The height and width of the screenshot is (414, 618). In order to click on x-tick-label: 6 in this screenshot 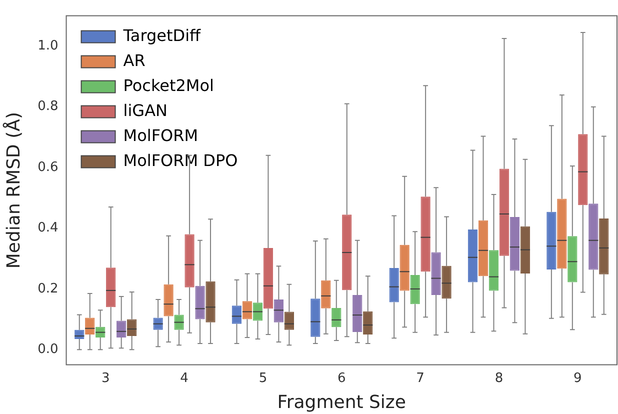, I will do `click(341, 378)`.